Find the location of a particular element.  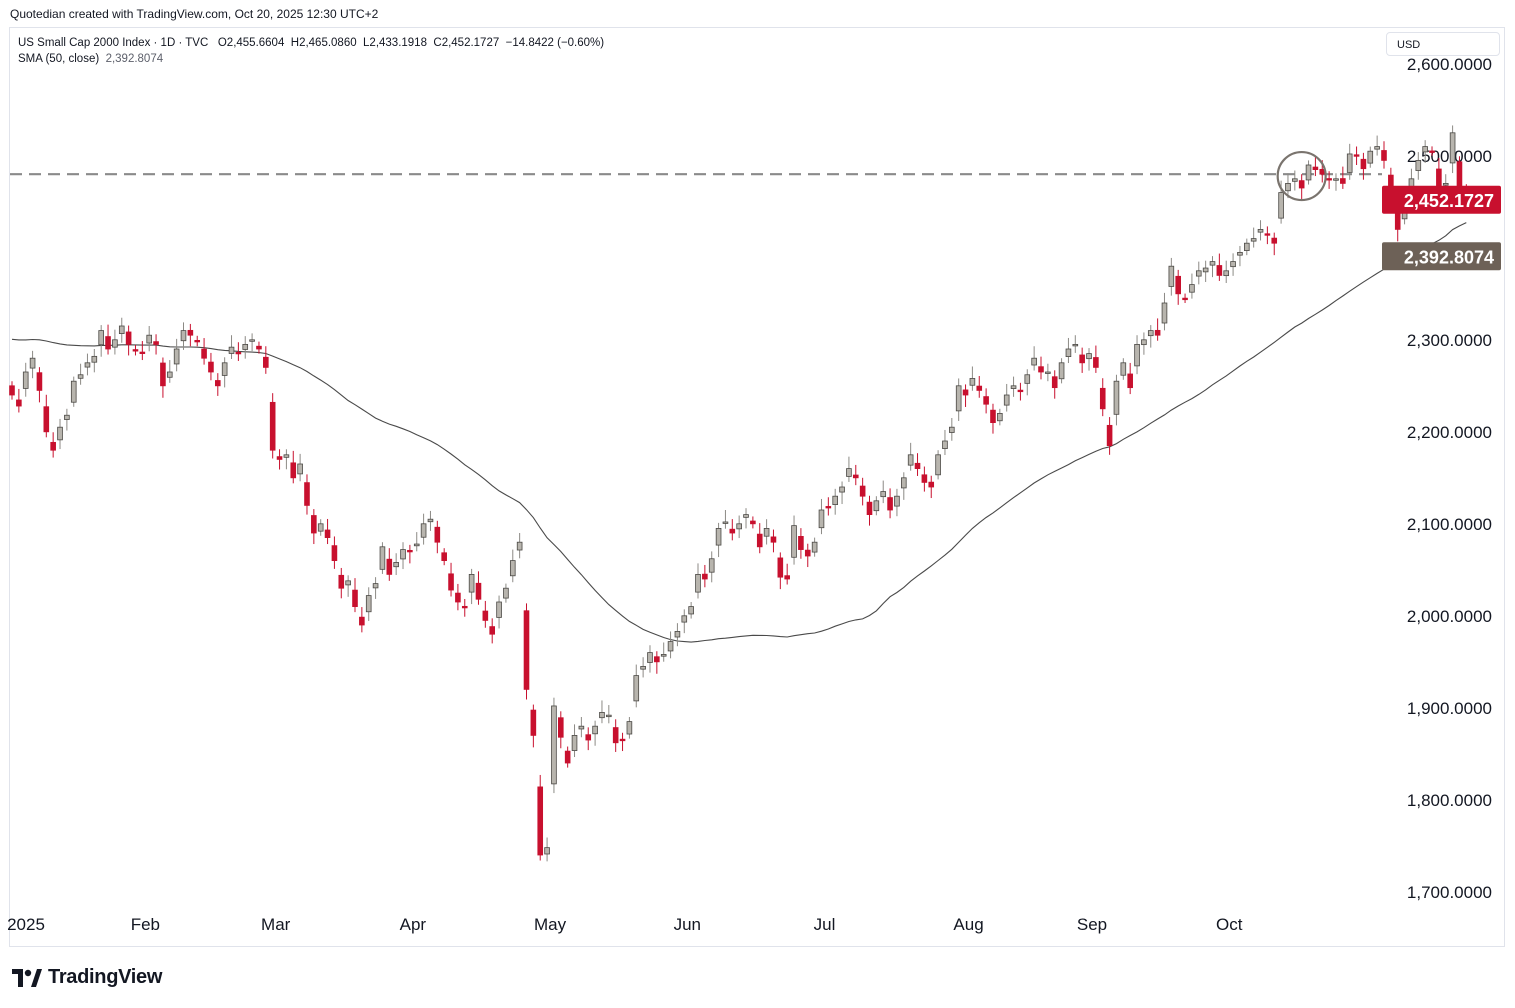

sma-value-label: 2,392.8074 is located at coordinates (1441, 256).